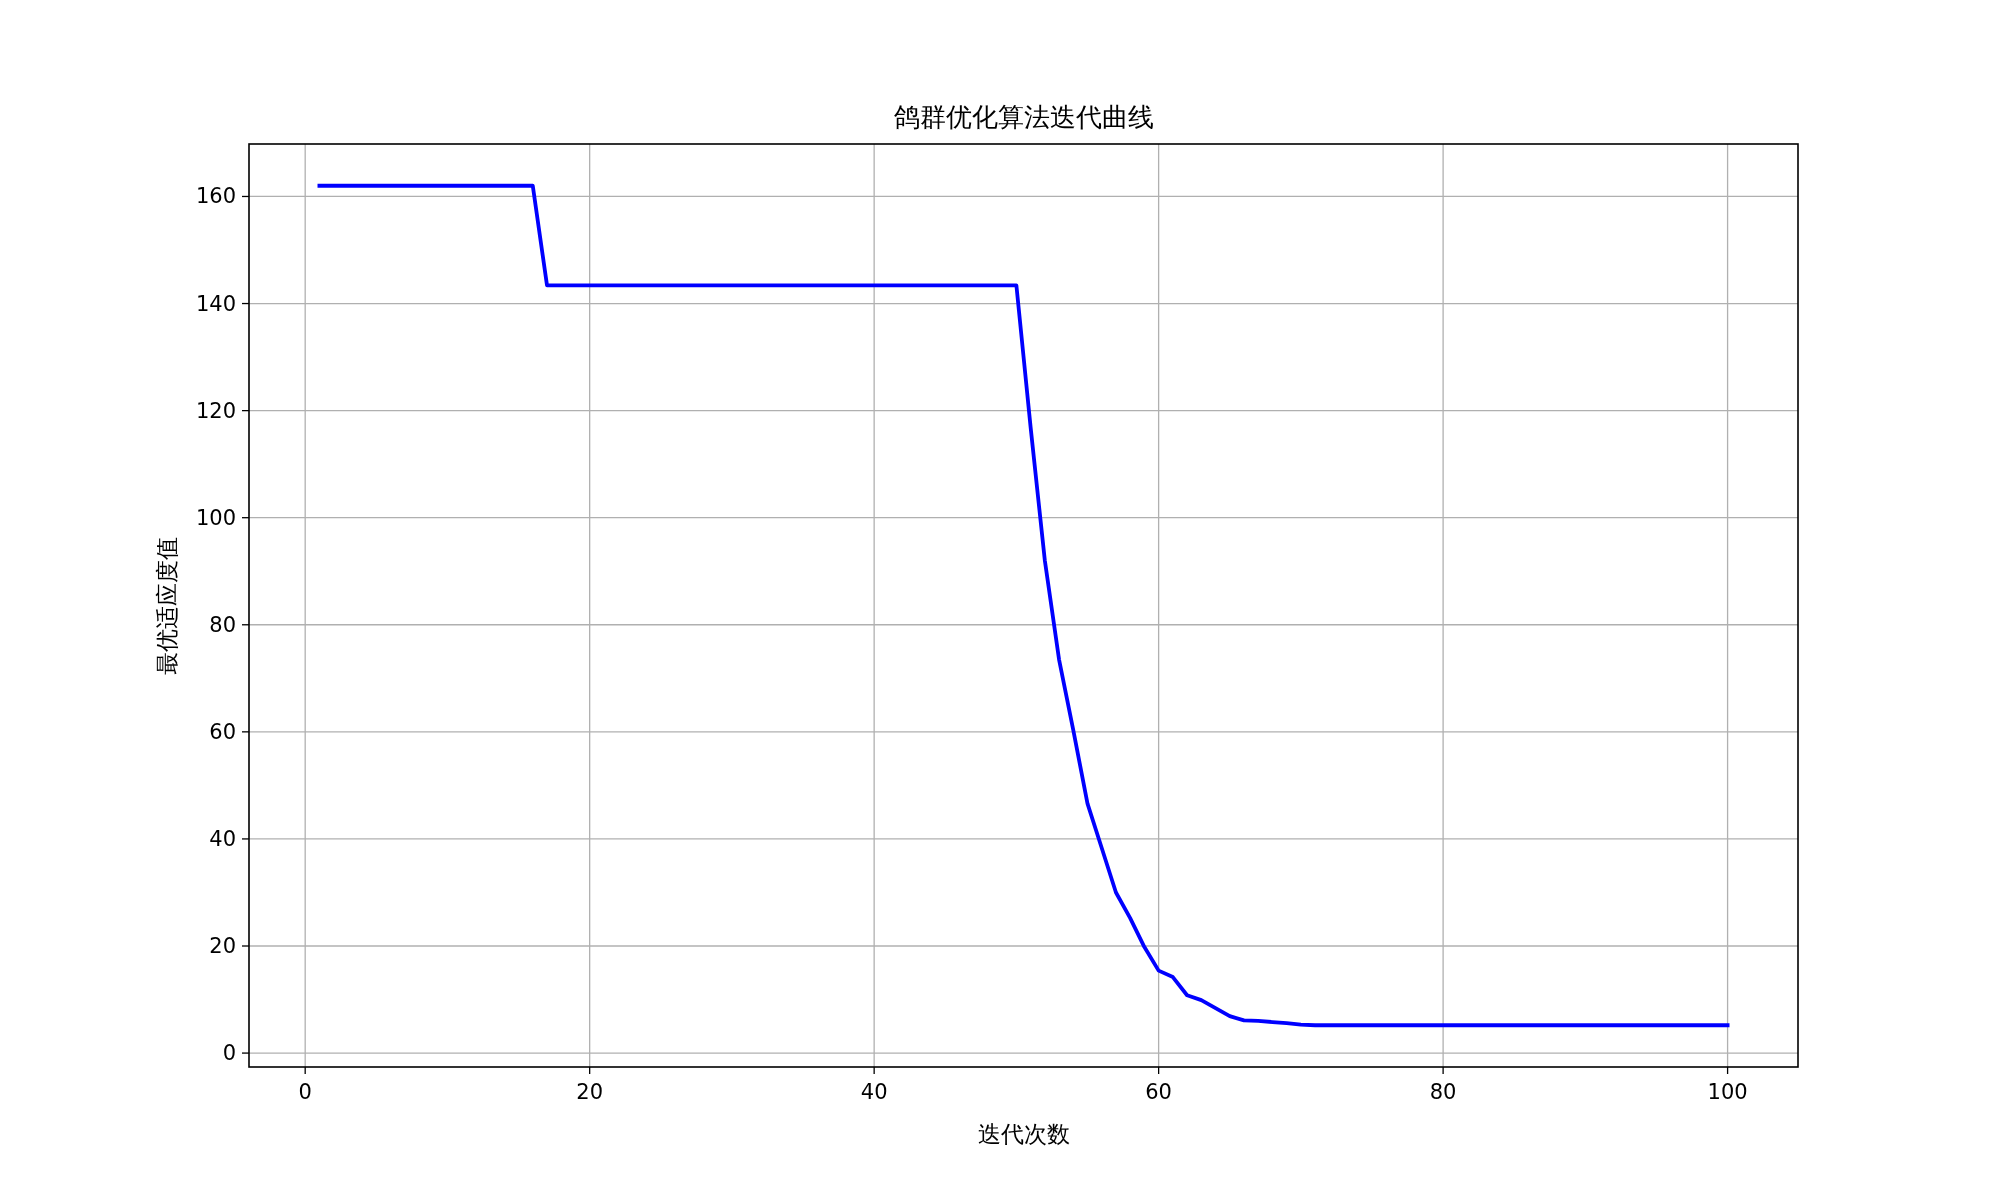  Describe the element at coordinates (215, 410) in the screenshot. I see `y-tick-label: 120` at that location.